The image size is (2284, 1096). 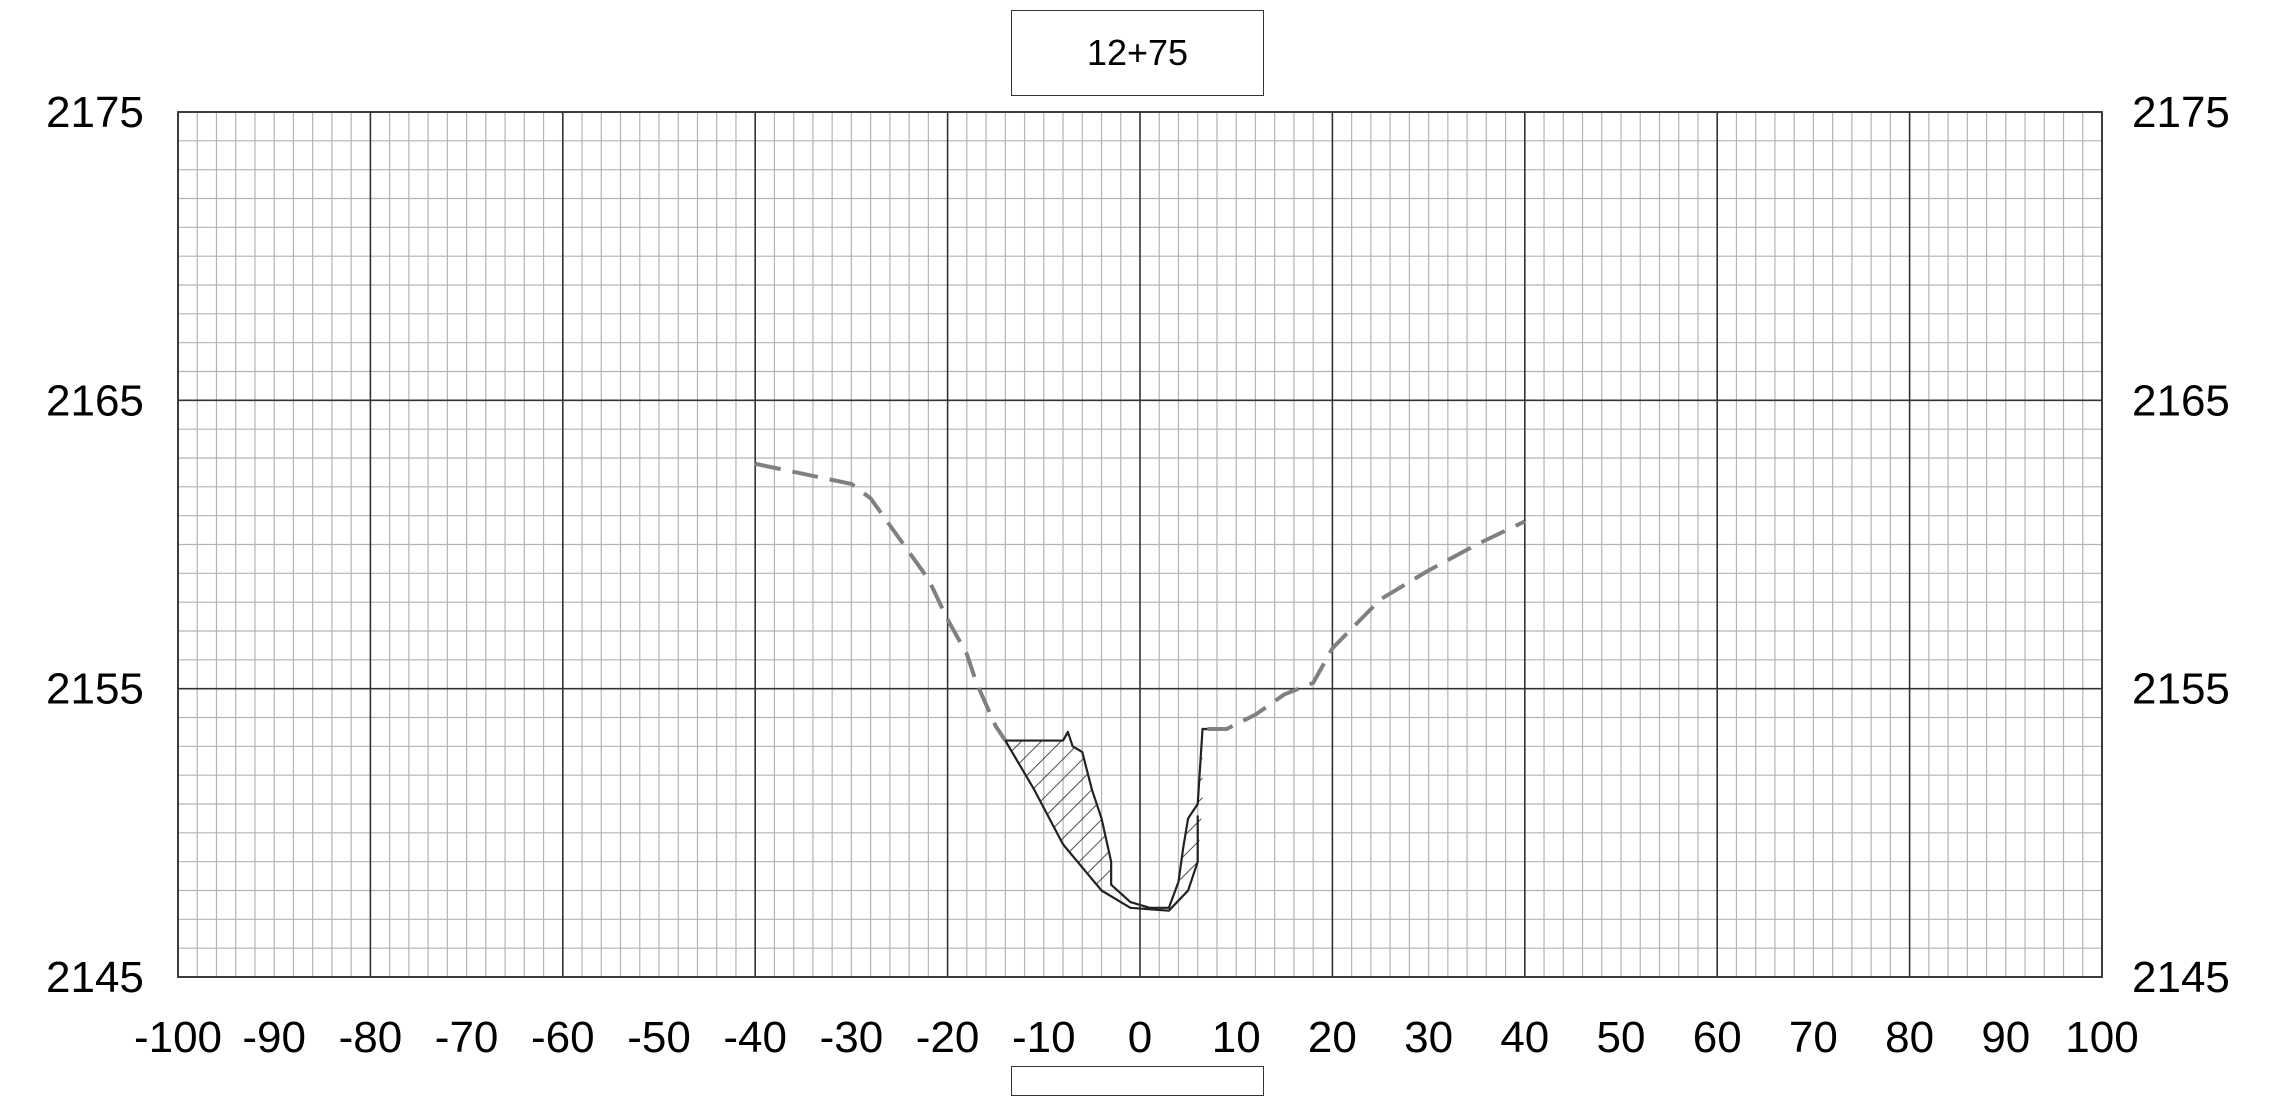 I want to click on y-tick-label-left: 2165, so click(x=95, y=400).